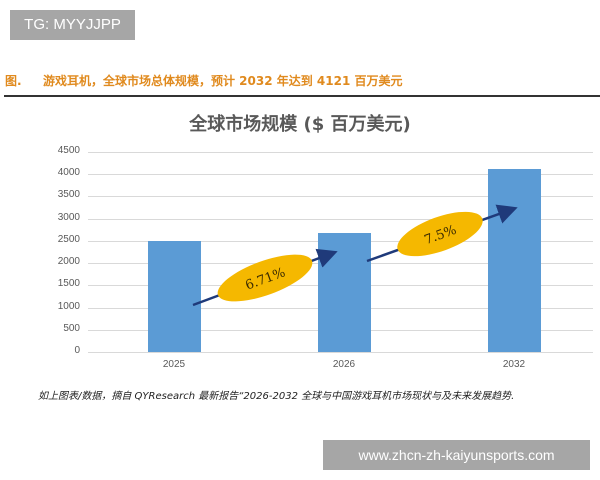 The image size is (600, 480). I want to click on watermark-top-badge: TG: MYYJJPP, so click(72, 25).